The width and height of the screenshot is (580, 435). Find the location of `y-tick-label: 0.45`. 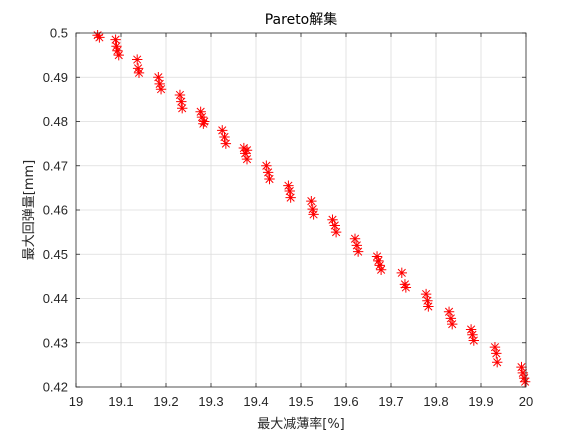

y-tick-label: 0.45 is located at coordinates (55, 254).